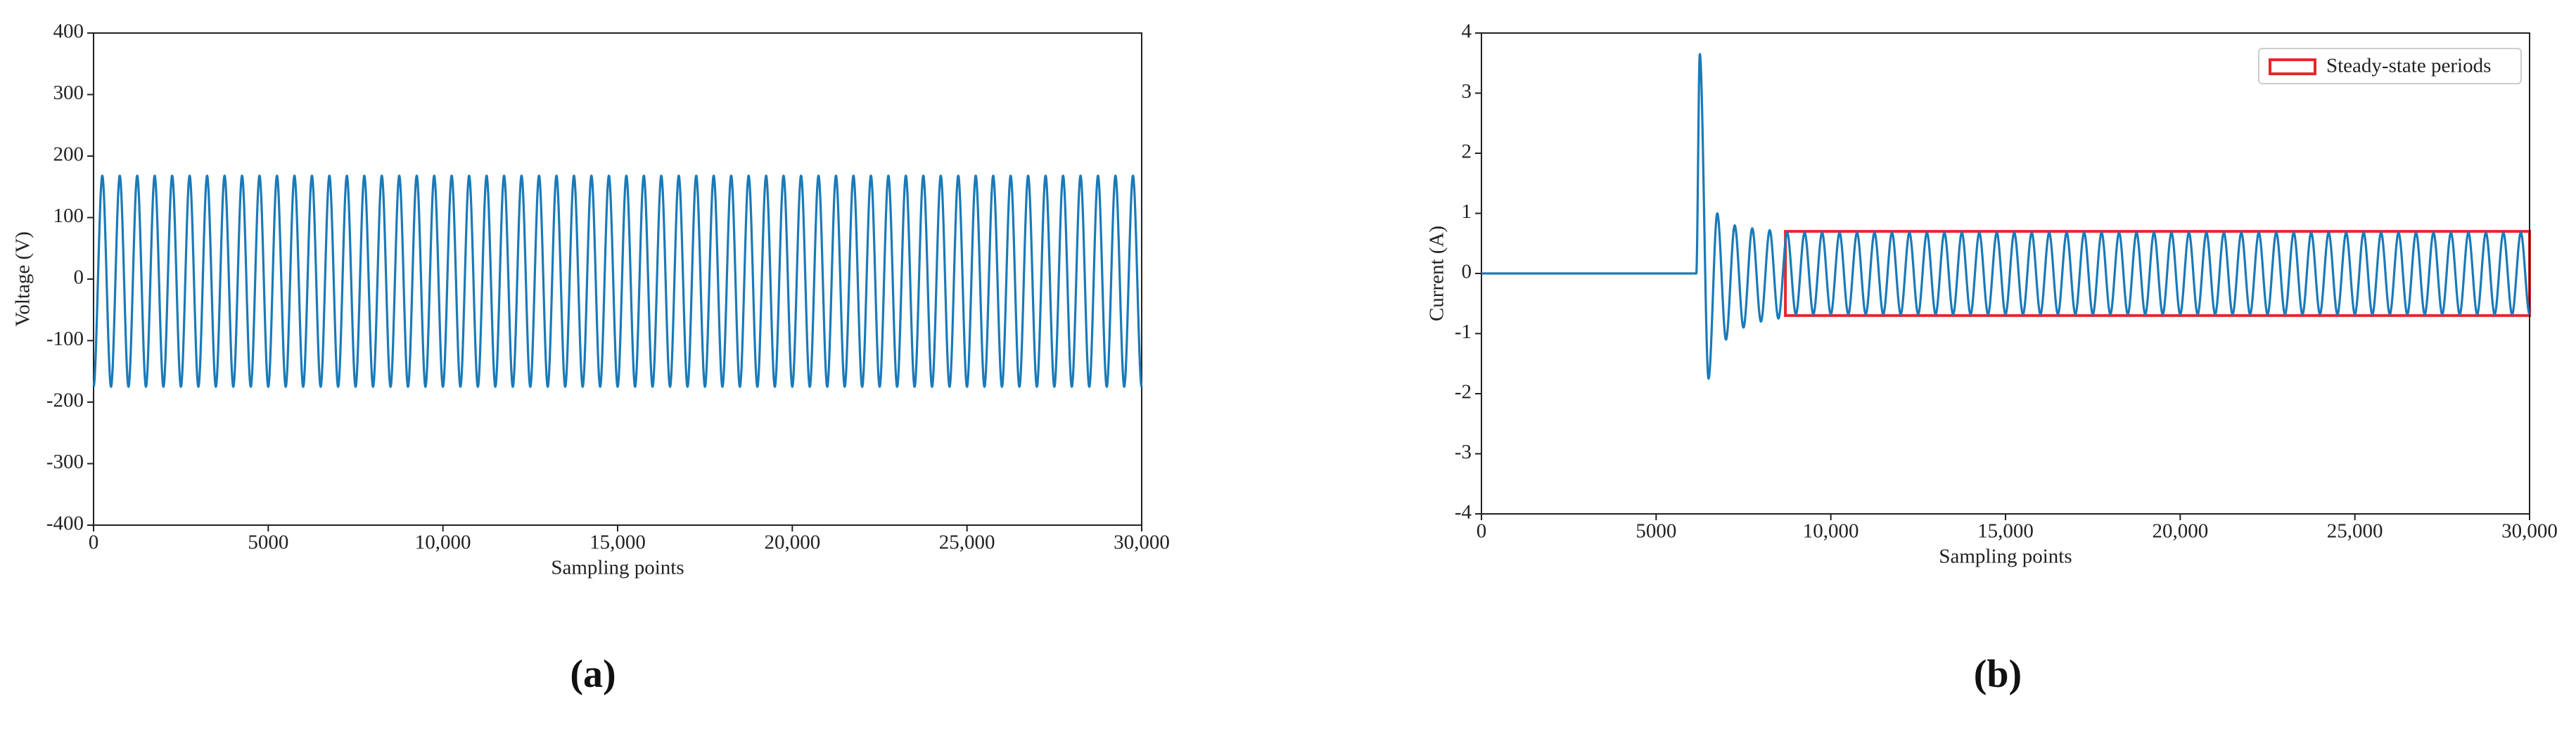 This screenshot has height=729, width=2576. What do you see at coordinates (1467, 211) in the screenshot?
I see `y-tick-label: 1` at bounding box center [1467, 211].